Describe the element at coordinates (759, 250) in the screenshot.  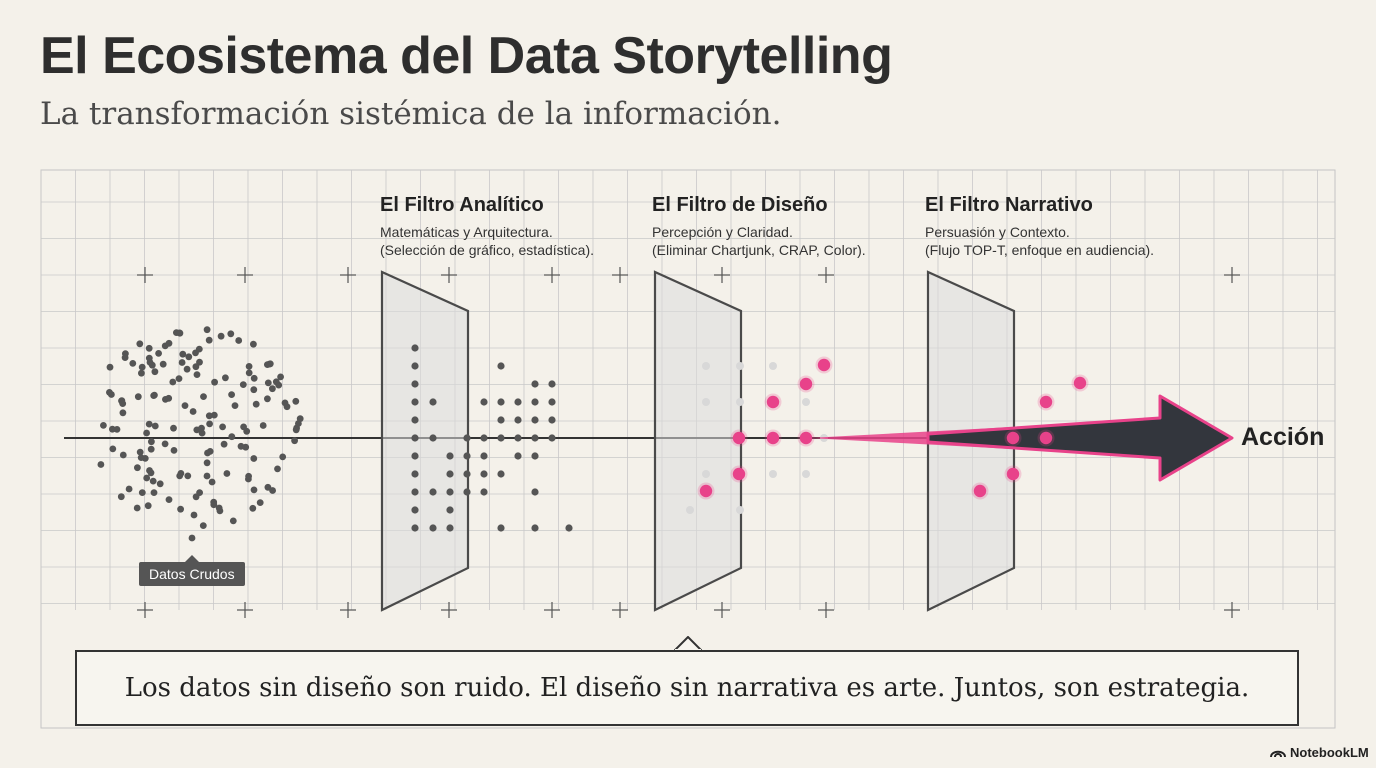
I see `filter-design-desc-2: (Eliminar Chartjunk, CRAP, Color).` at that location.